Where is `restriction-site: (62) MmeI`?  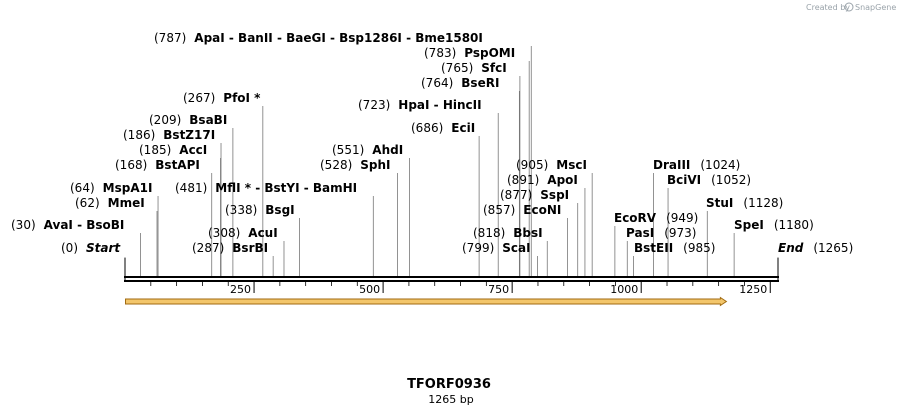 restriction-site: (62) MmeI is located at coordinates (110, 203).